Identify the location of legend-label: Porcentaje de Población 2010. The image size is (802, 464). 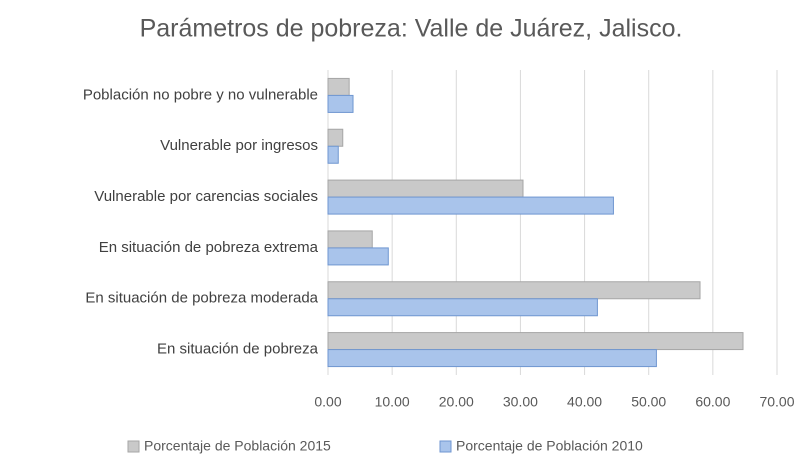
(549, 446).